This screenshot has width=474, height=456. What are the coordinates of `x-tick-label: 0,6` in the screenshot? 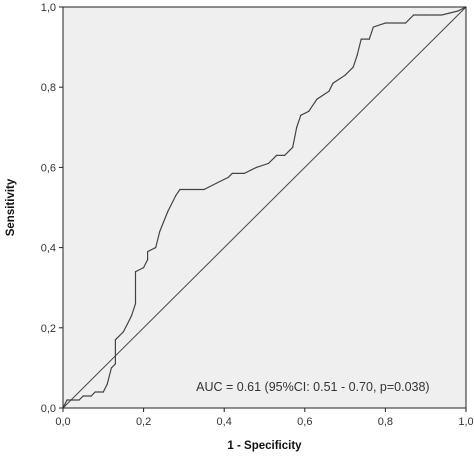 It's located at (304, 422).